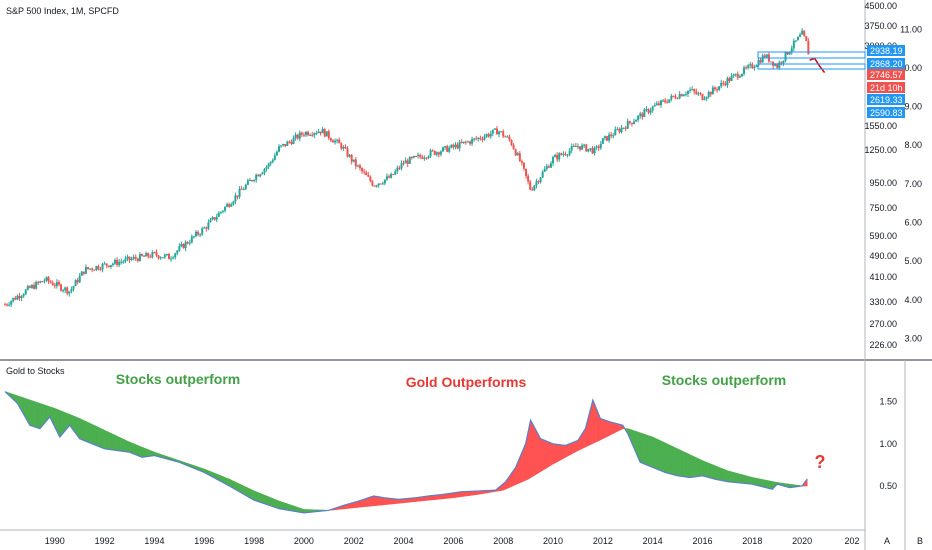 The width and height of the screenshot is (932, 550). What do you see at coordinates (204, 541) in the screenshot?
I see `year-tick-label: 1996` at bounding box center [204, 541].